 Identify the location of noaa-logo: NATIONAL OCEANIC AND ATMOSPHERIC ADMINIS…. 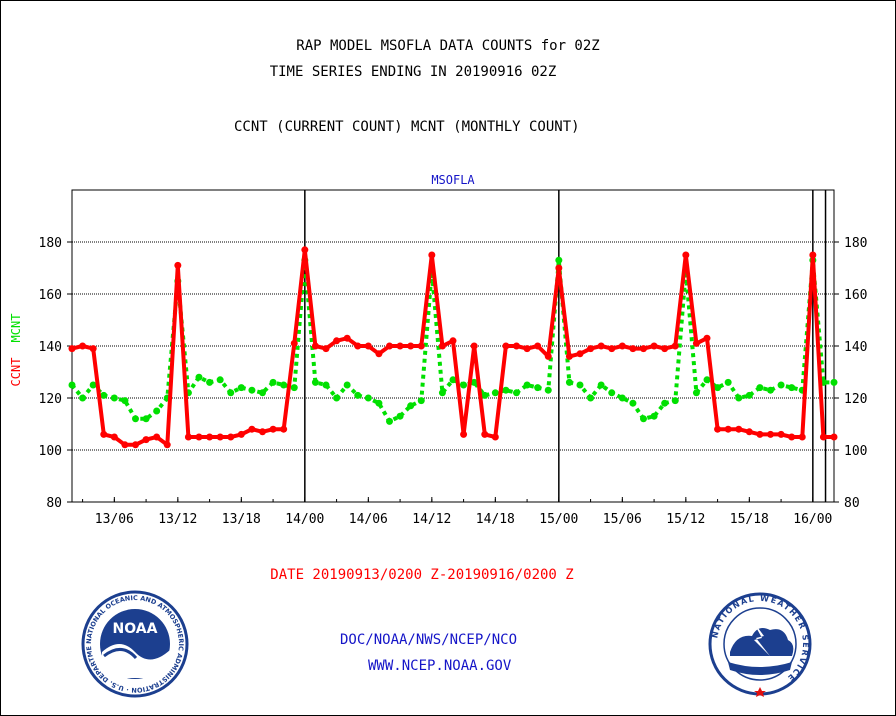
(134, 644).